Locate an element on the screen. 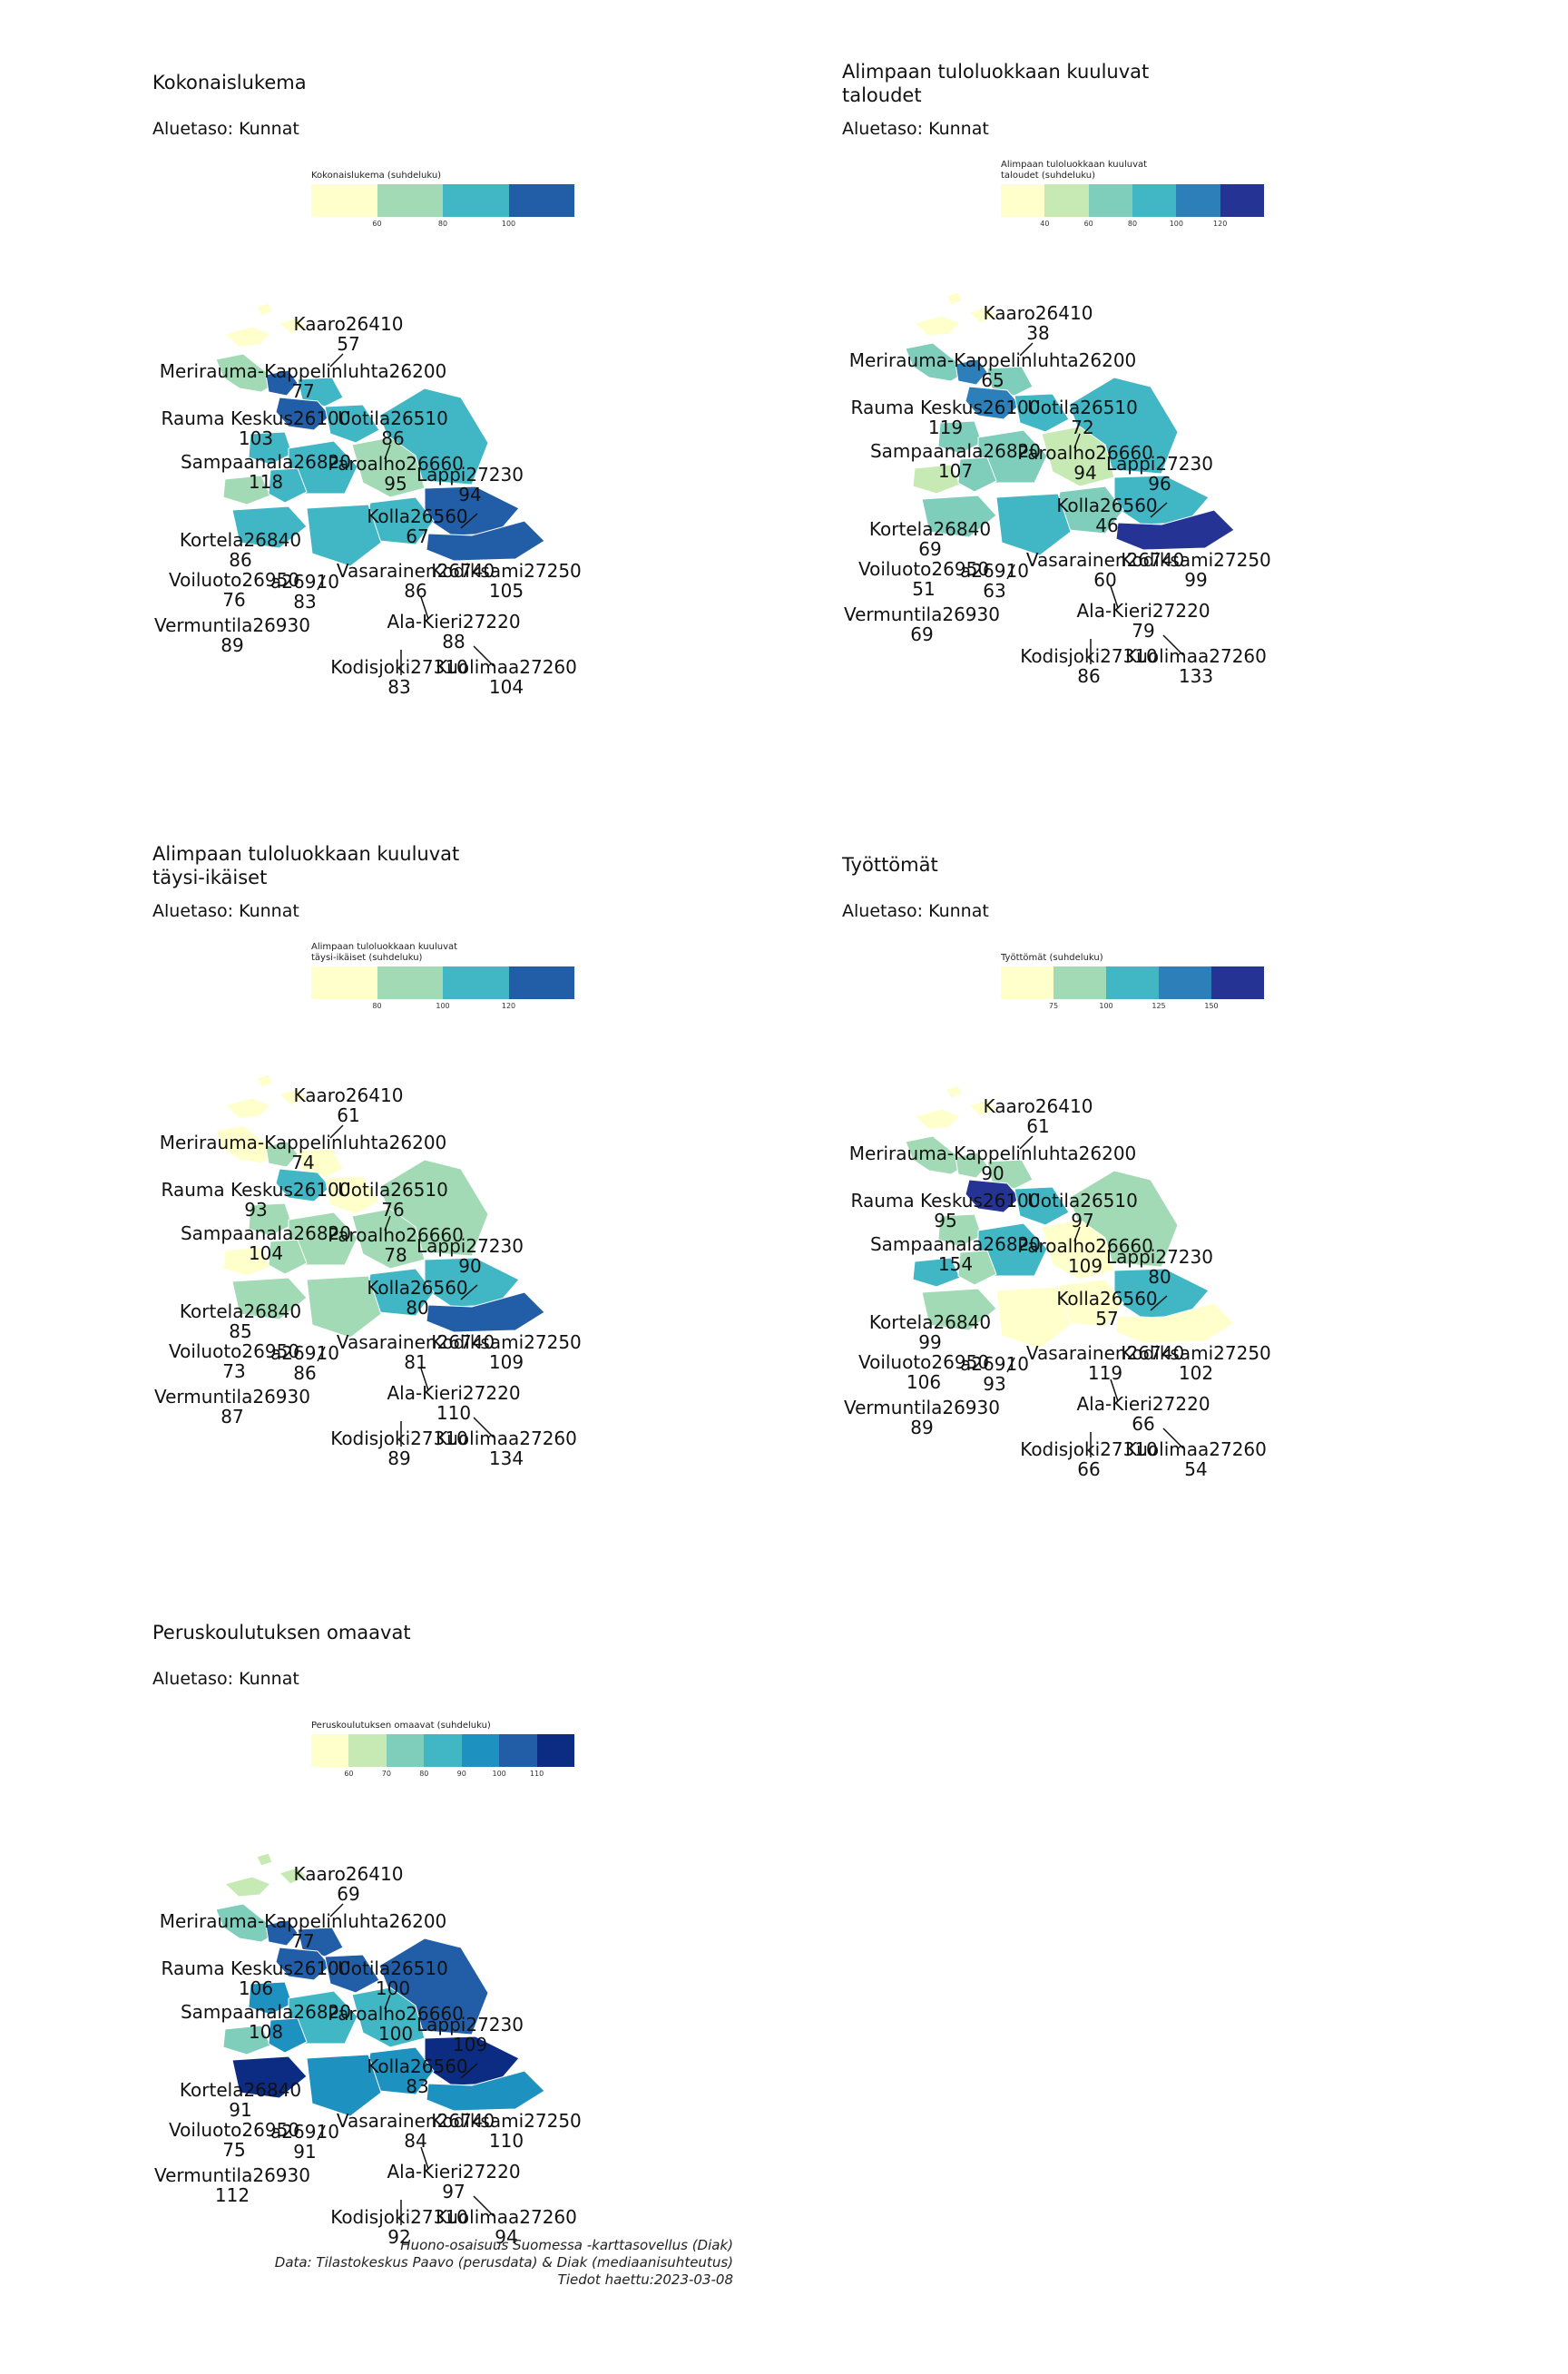 The height and width of the screenshot is (2374, 1568). region-name-label: Lappi27230 is located at coordinates (470, 1246).